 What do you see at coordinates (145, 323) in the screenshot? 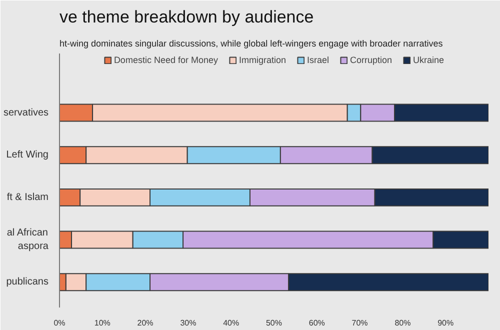
I see `x-tick-label: 20%` at bounding box center [145, 323].